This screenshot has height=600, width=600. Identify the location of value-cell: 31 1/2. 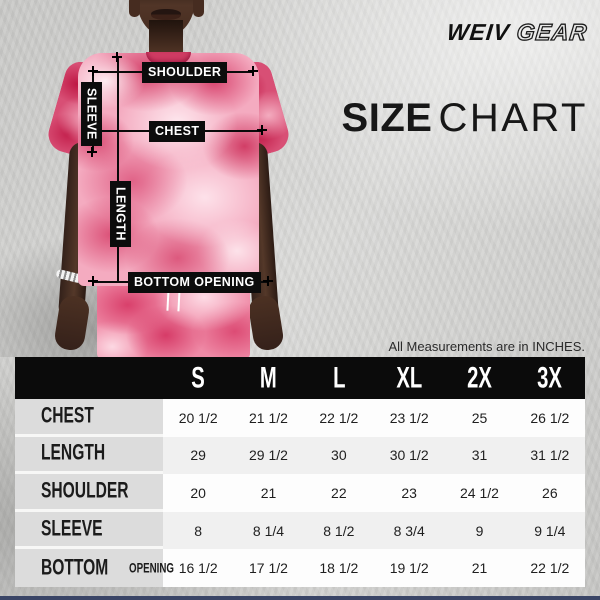
(549, 455).